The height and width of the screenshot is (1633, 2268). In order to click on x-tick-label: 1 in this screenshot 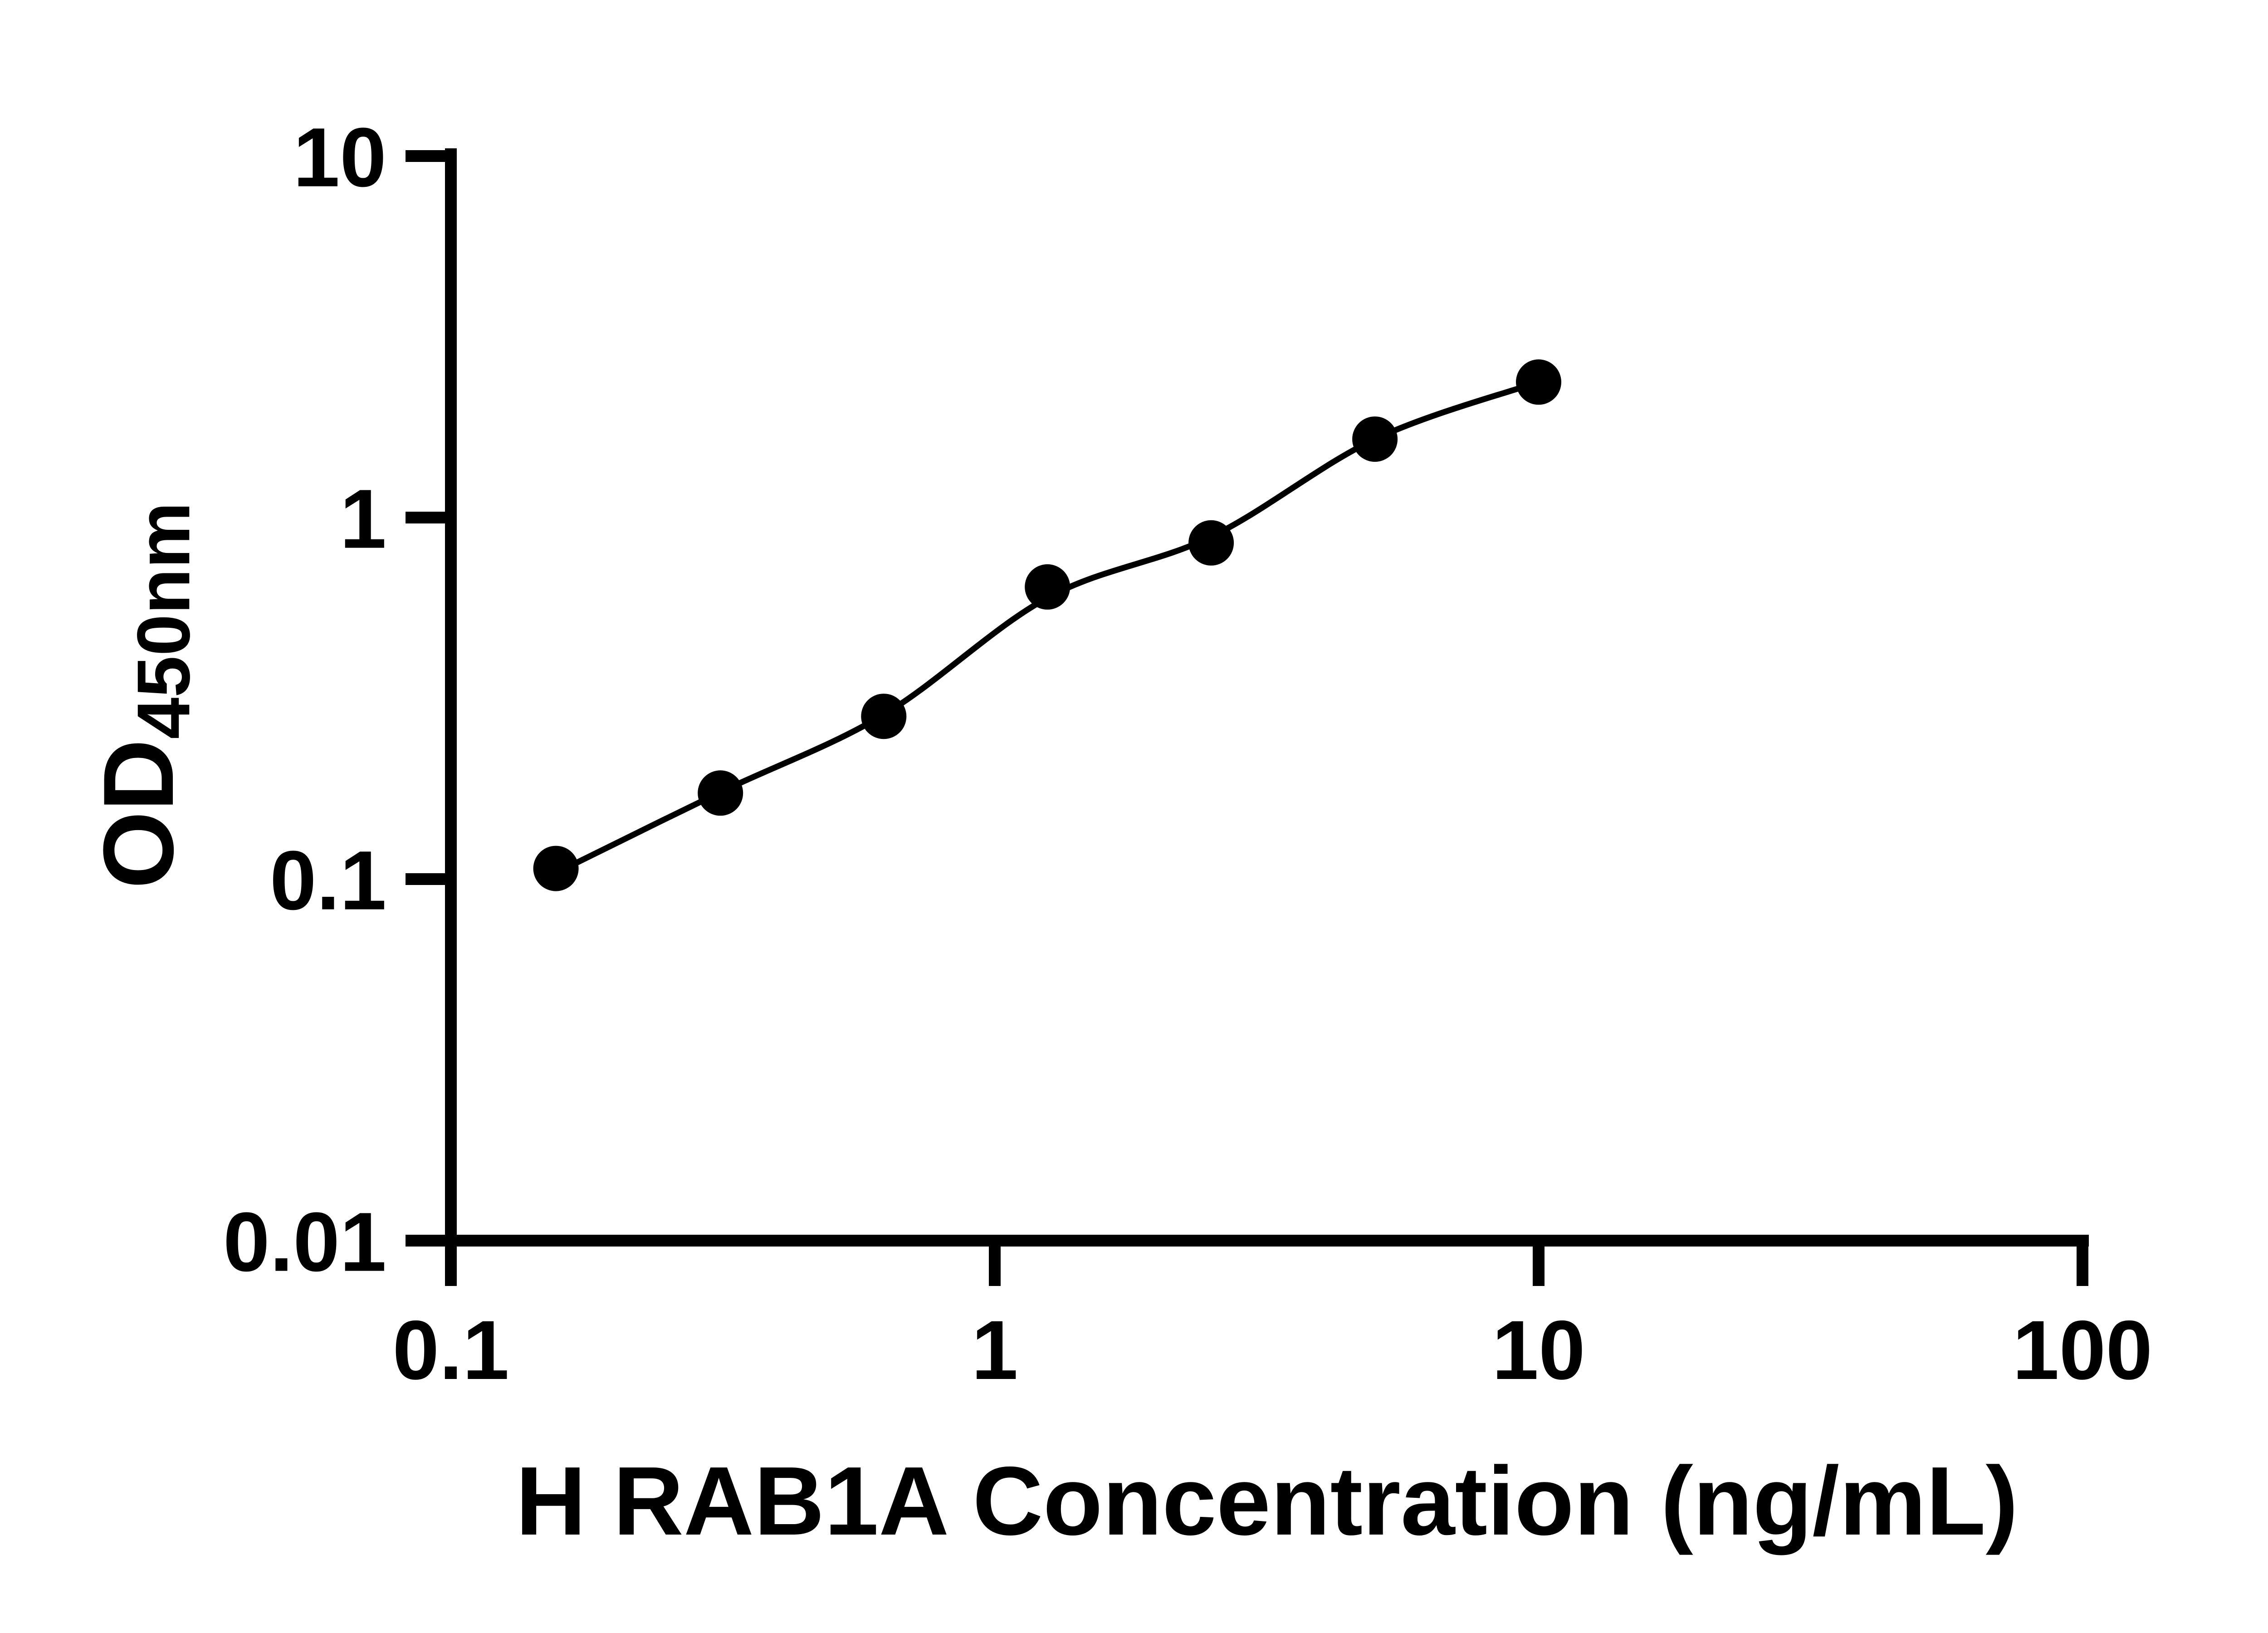, I will do `click(995, 1350)`.